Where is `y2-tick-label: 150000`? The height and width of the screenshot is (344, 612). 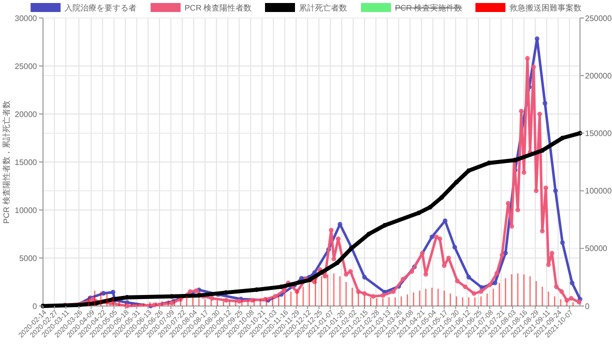 y2-tick-label: 150000 is located at coordinates (598, 133).